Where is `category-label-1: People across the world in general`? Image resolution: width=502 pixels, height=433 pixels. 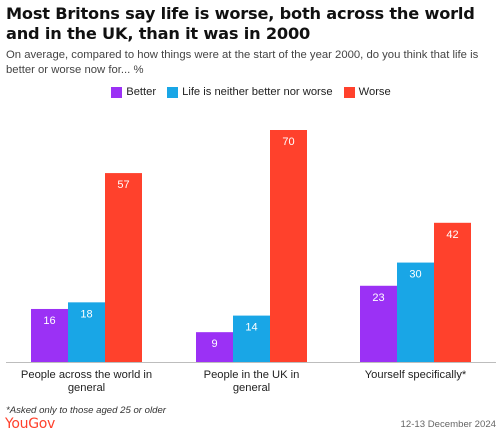
category-label-1: People across the world in general is located at coordinates (86, 381).